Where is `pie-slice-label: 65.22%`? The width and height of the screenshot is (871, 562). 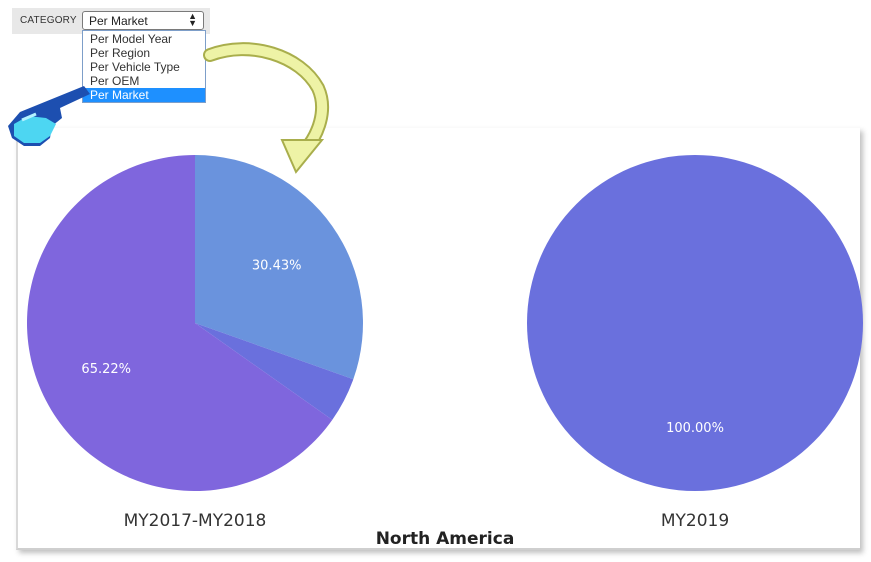
pie-slice-label: 65.22% is located at coordinates (106, 369).